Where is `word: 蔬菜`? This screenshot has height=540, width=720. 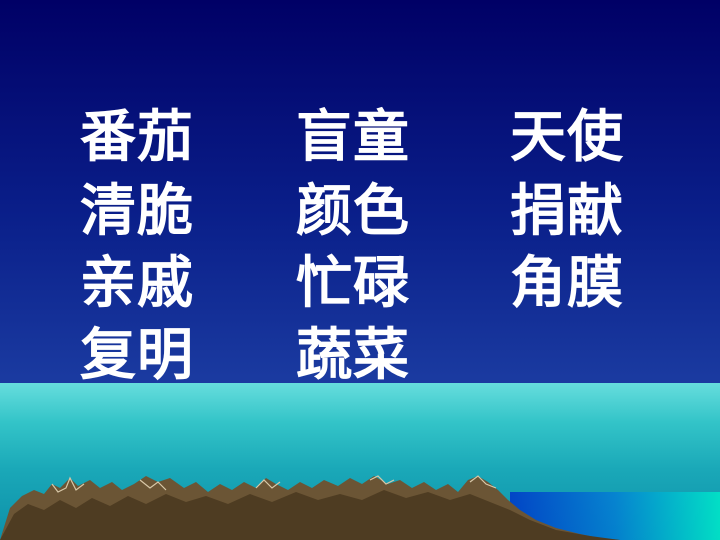 word: 蔬菜 is located at coordinates (353, 355).